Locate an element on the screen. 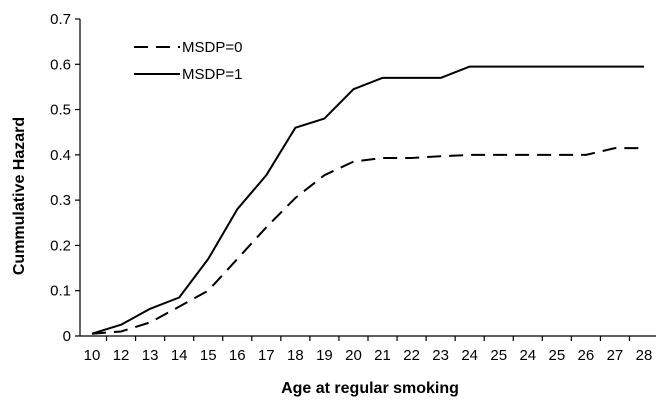 Image resolution: width=668 pixels, height=402 pixels. x-tick-label: 28 is located at coordinates (644, 355).